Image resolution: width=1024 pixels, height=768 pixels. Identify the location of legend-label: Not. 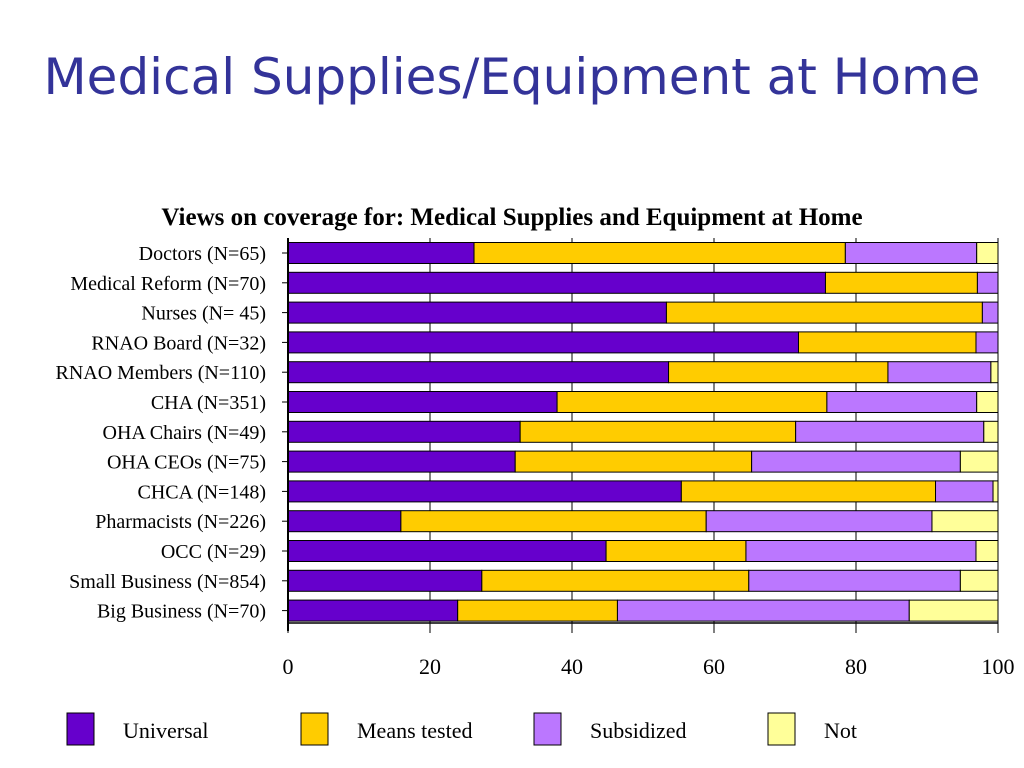
(840, 730).